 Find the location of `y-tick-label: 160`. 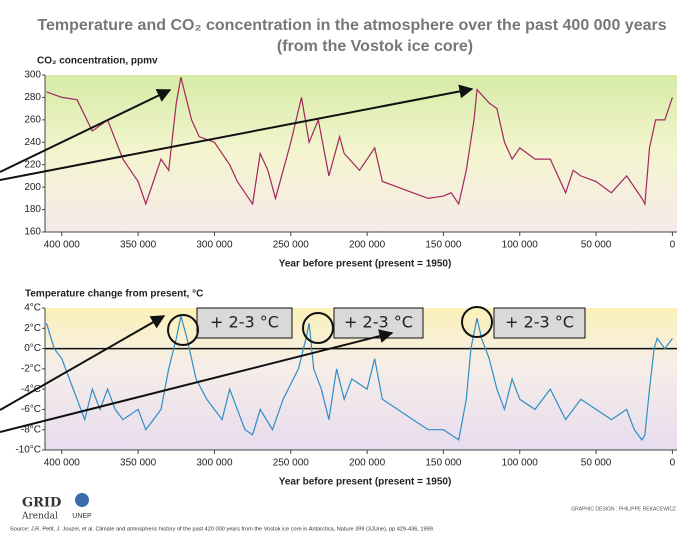

y-tick-label: 160 is located at coordinates (32, 232).